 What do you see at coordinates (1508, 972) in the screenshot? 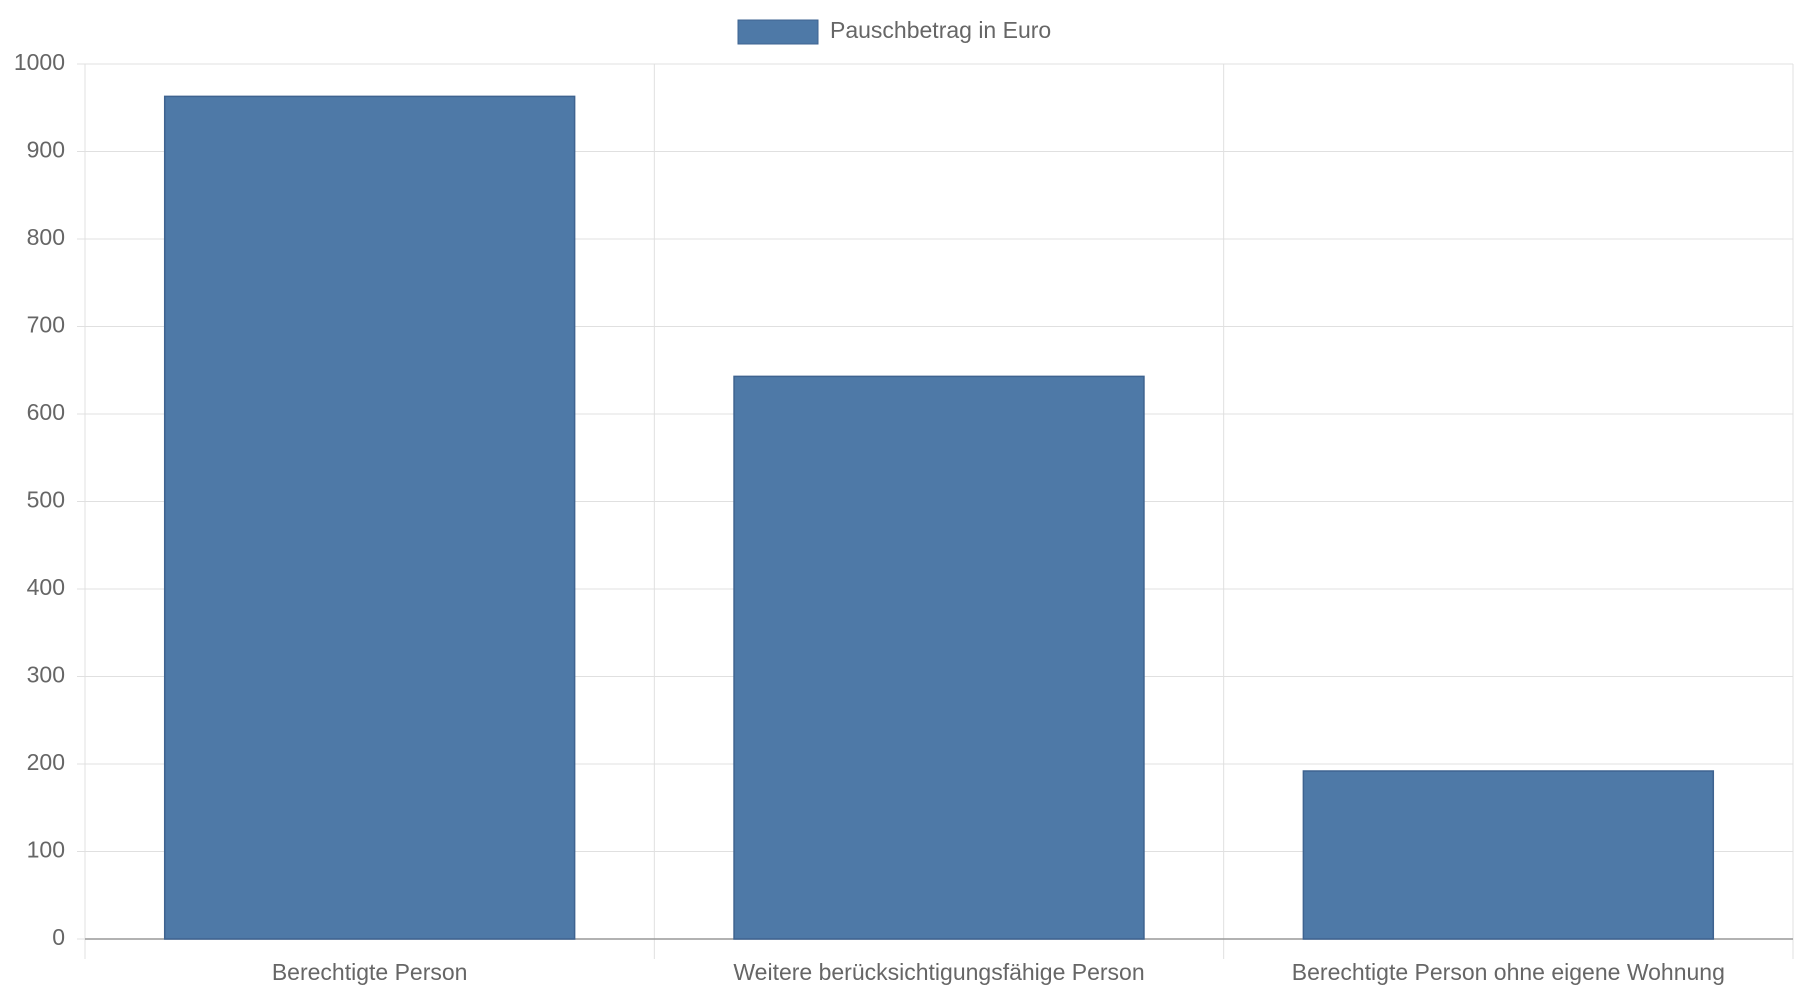
I see `x-tick-label: Berechtigte Person ohne eigene Wohnung` at bounding box center [1508, 972].